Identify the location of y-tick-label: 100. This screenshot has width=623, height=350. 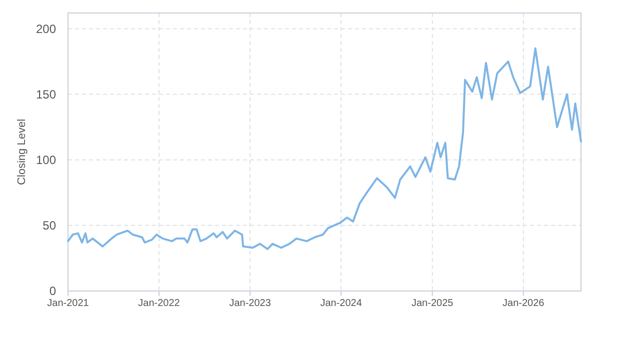
(46, 160).